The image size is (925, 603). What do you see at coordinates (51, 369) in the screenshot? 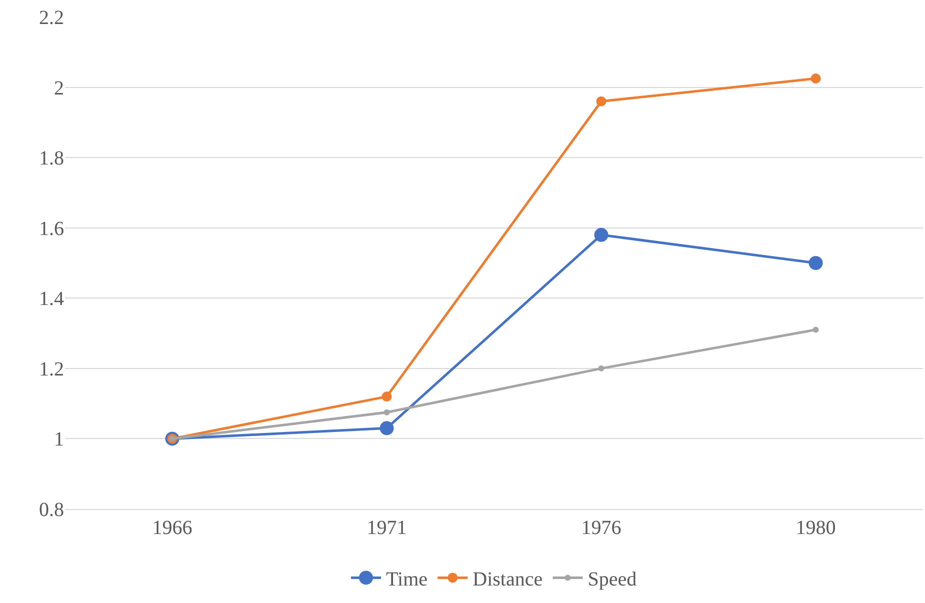
I see `y-tick-label: 1.2` at bounding box center [51, 369].